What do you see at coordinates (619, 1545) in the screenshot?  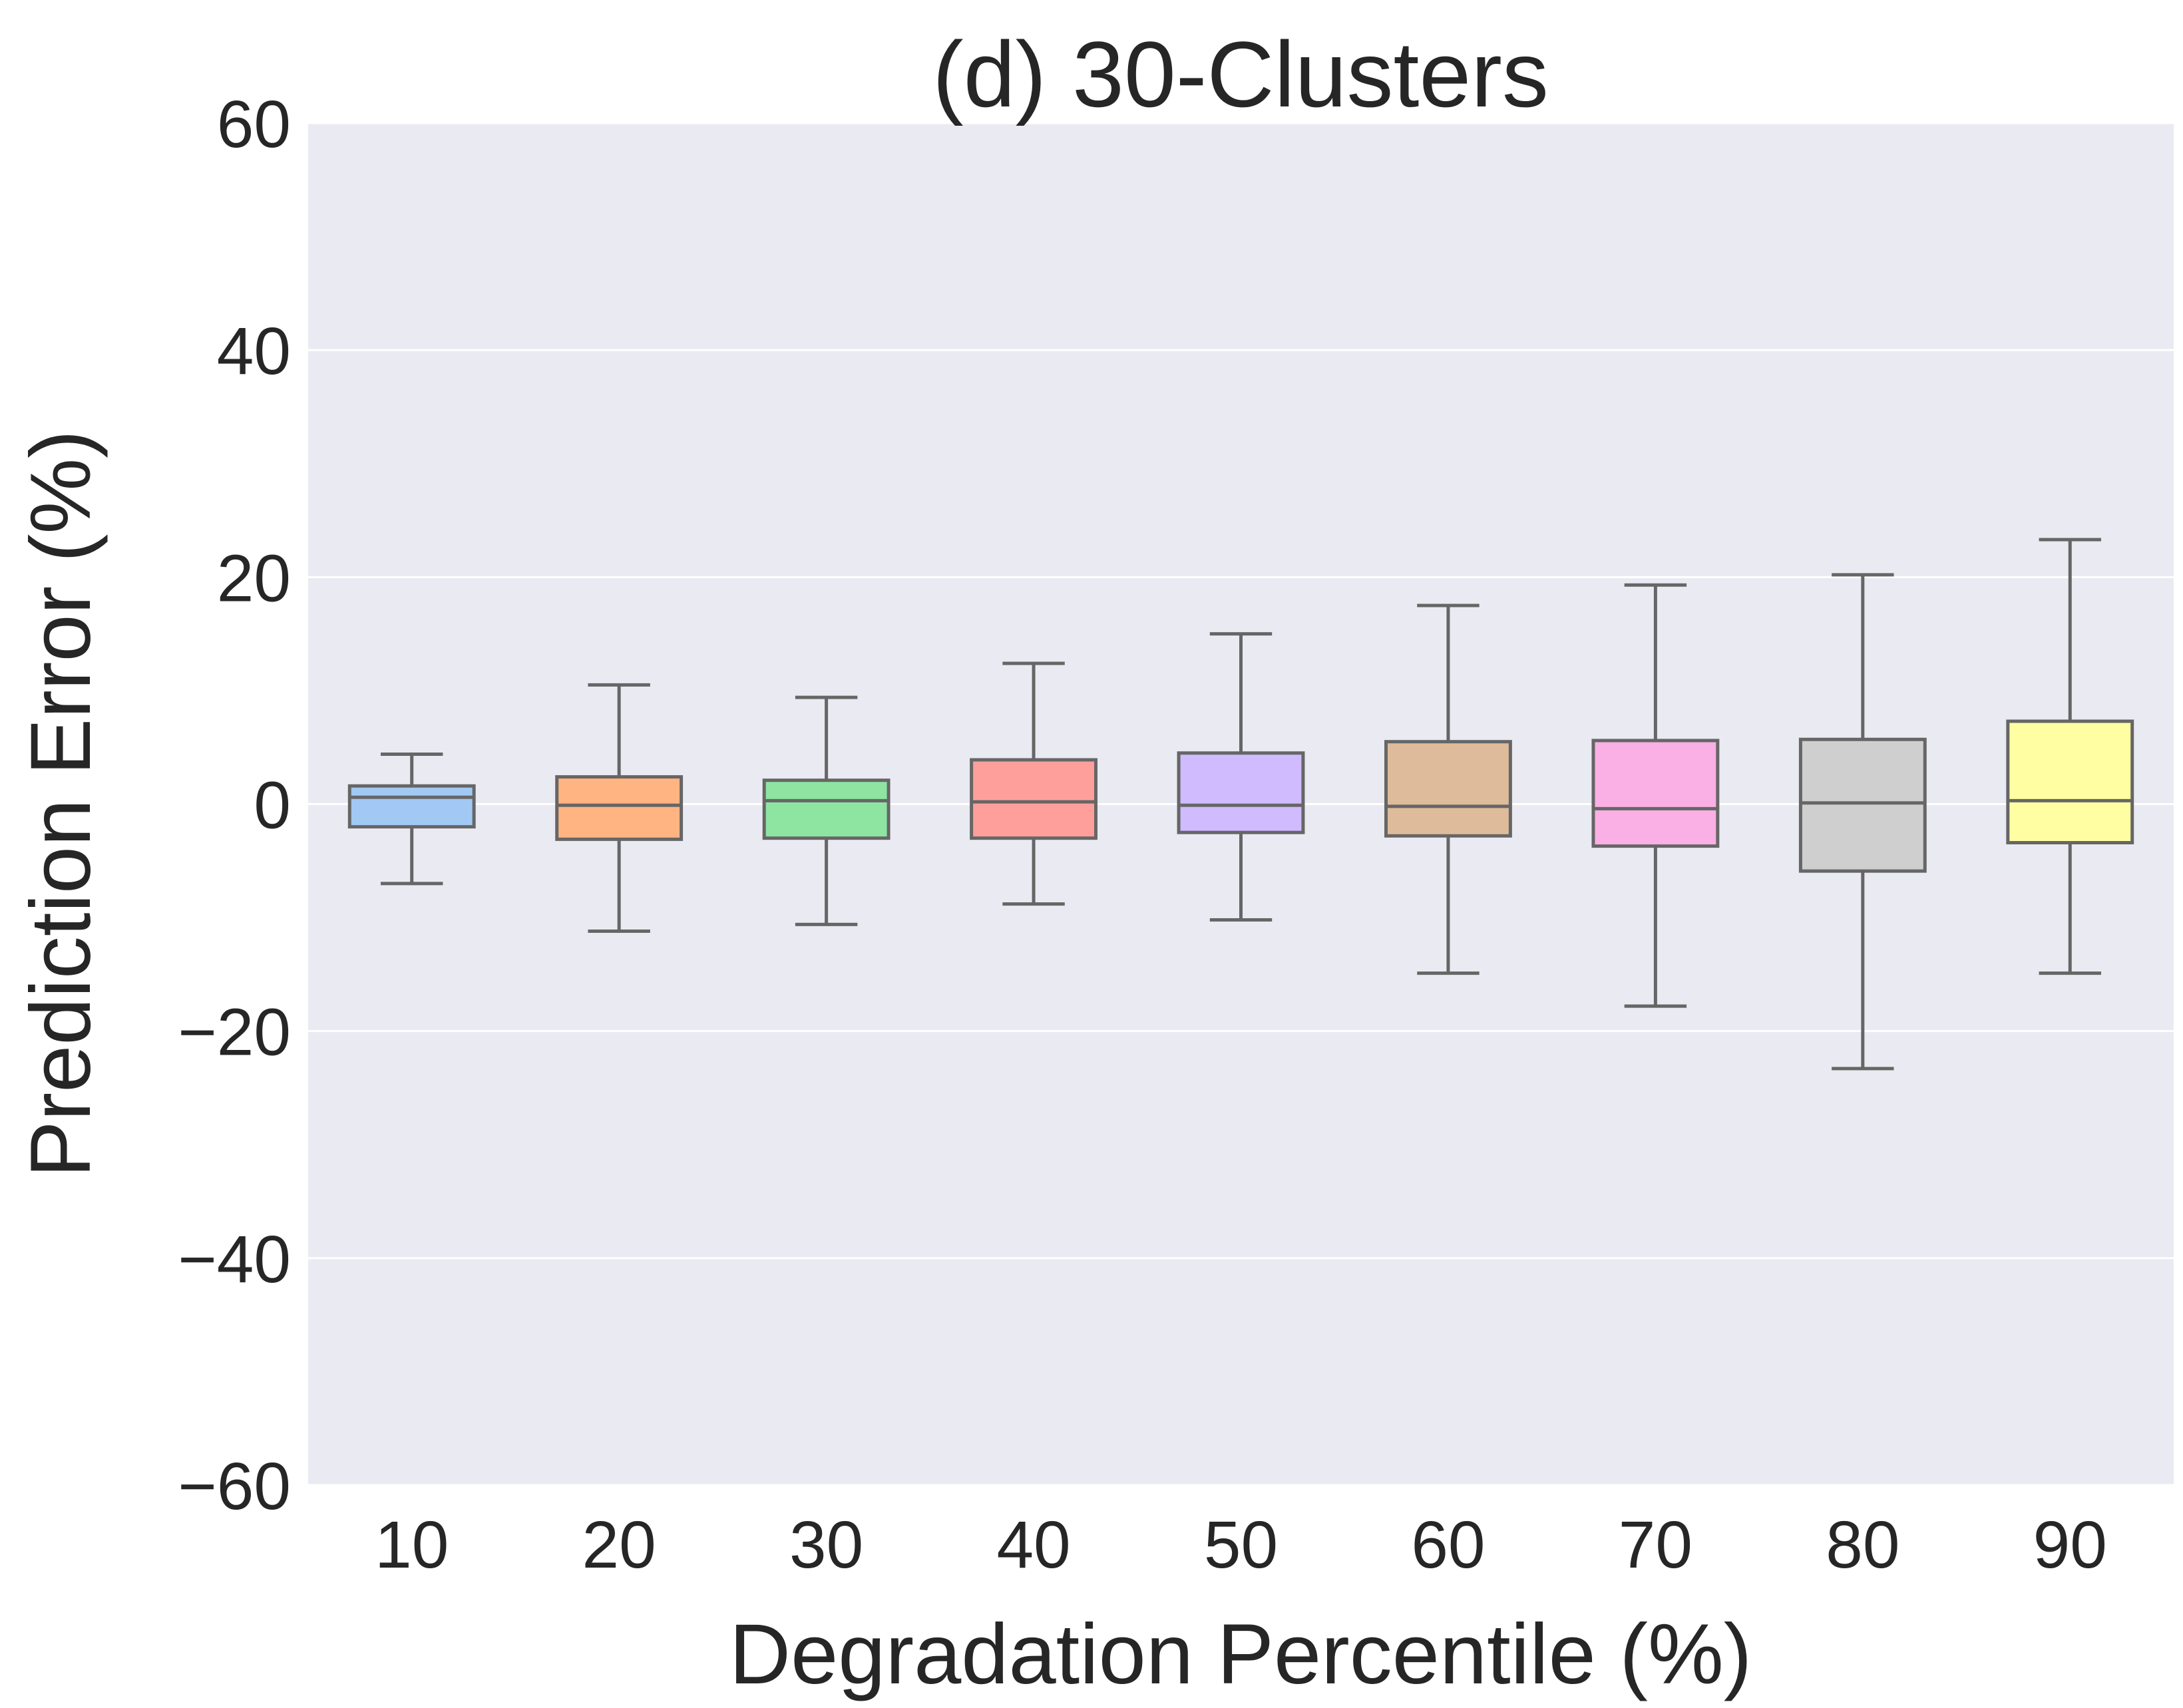 I see `x-tick-label: 20` at bounding box center [619, 1545].